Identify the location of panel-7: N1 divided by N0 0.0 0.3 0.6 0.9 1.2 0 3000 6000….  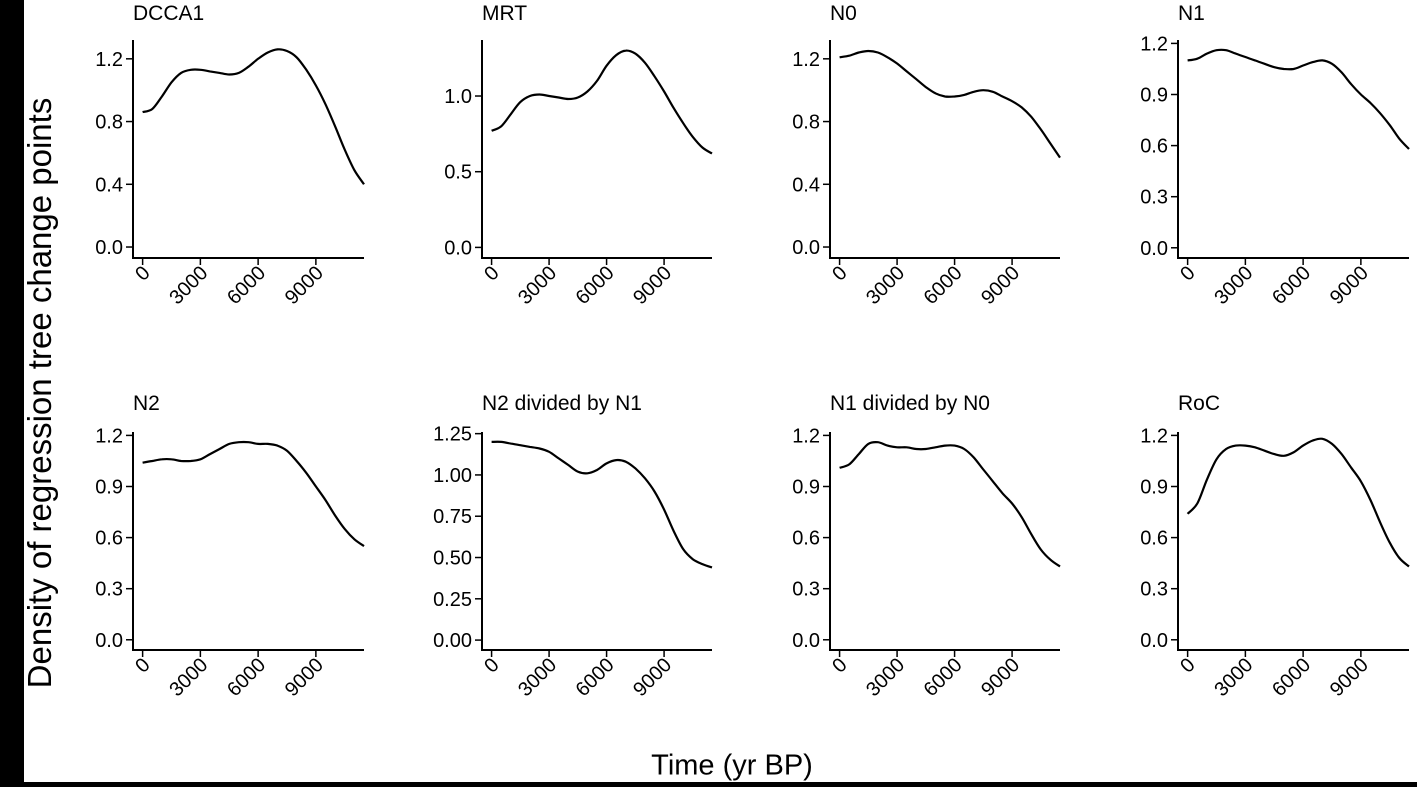
(926, 546).